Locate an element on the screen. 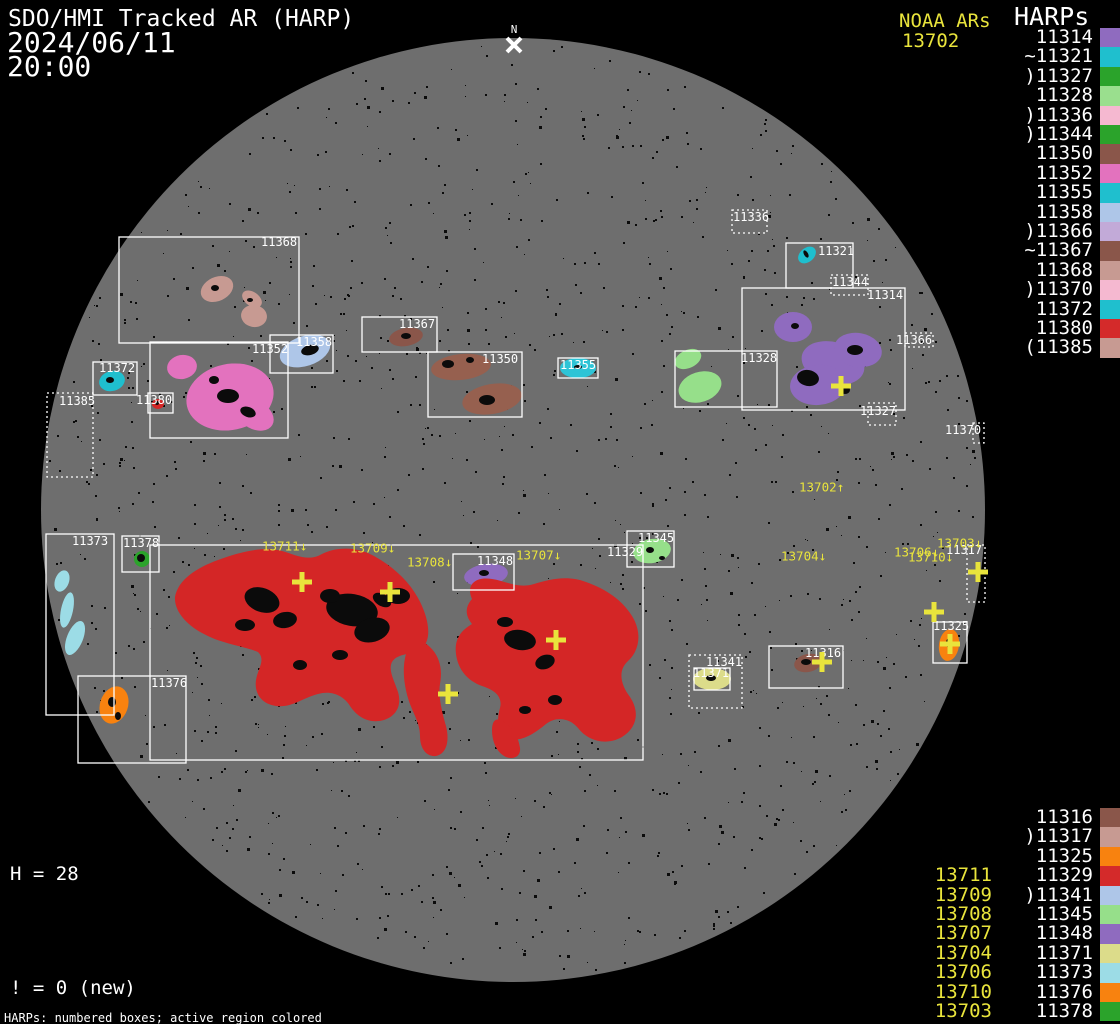  noaa-shifted-label-13707: 13707↓ is located at coordinates (538, 555).